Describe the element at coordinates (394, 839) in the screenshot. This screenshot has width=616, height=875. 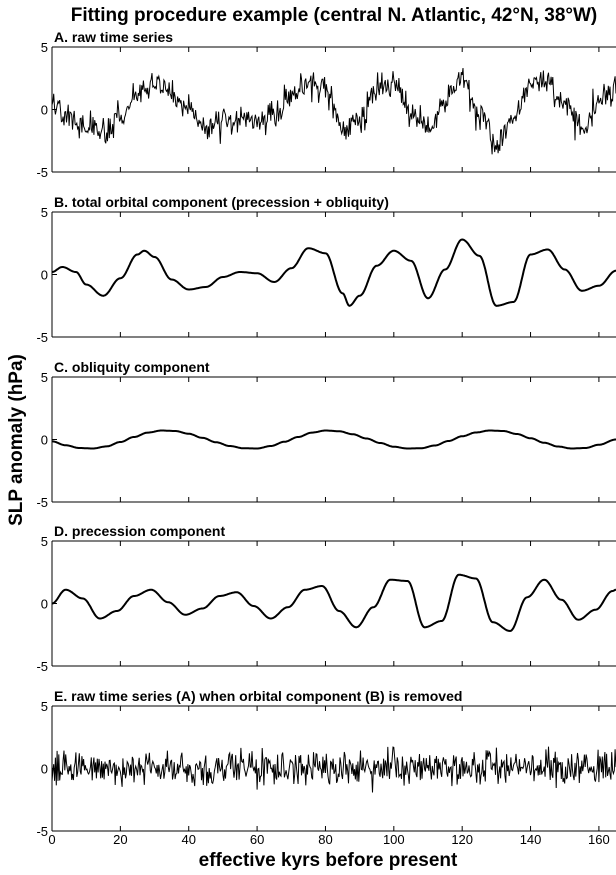
I see `x-tick-label: 100` at that location.